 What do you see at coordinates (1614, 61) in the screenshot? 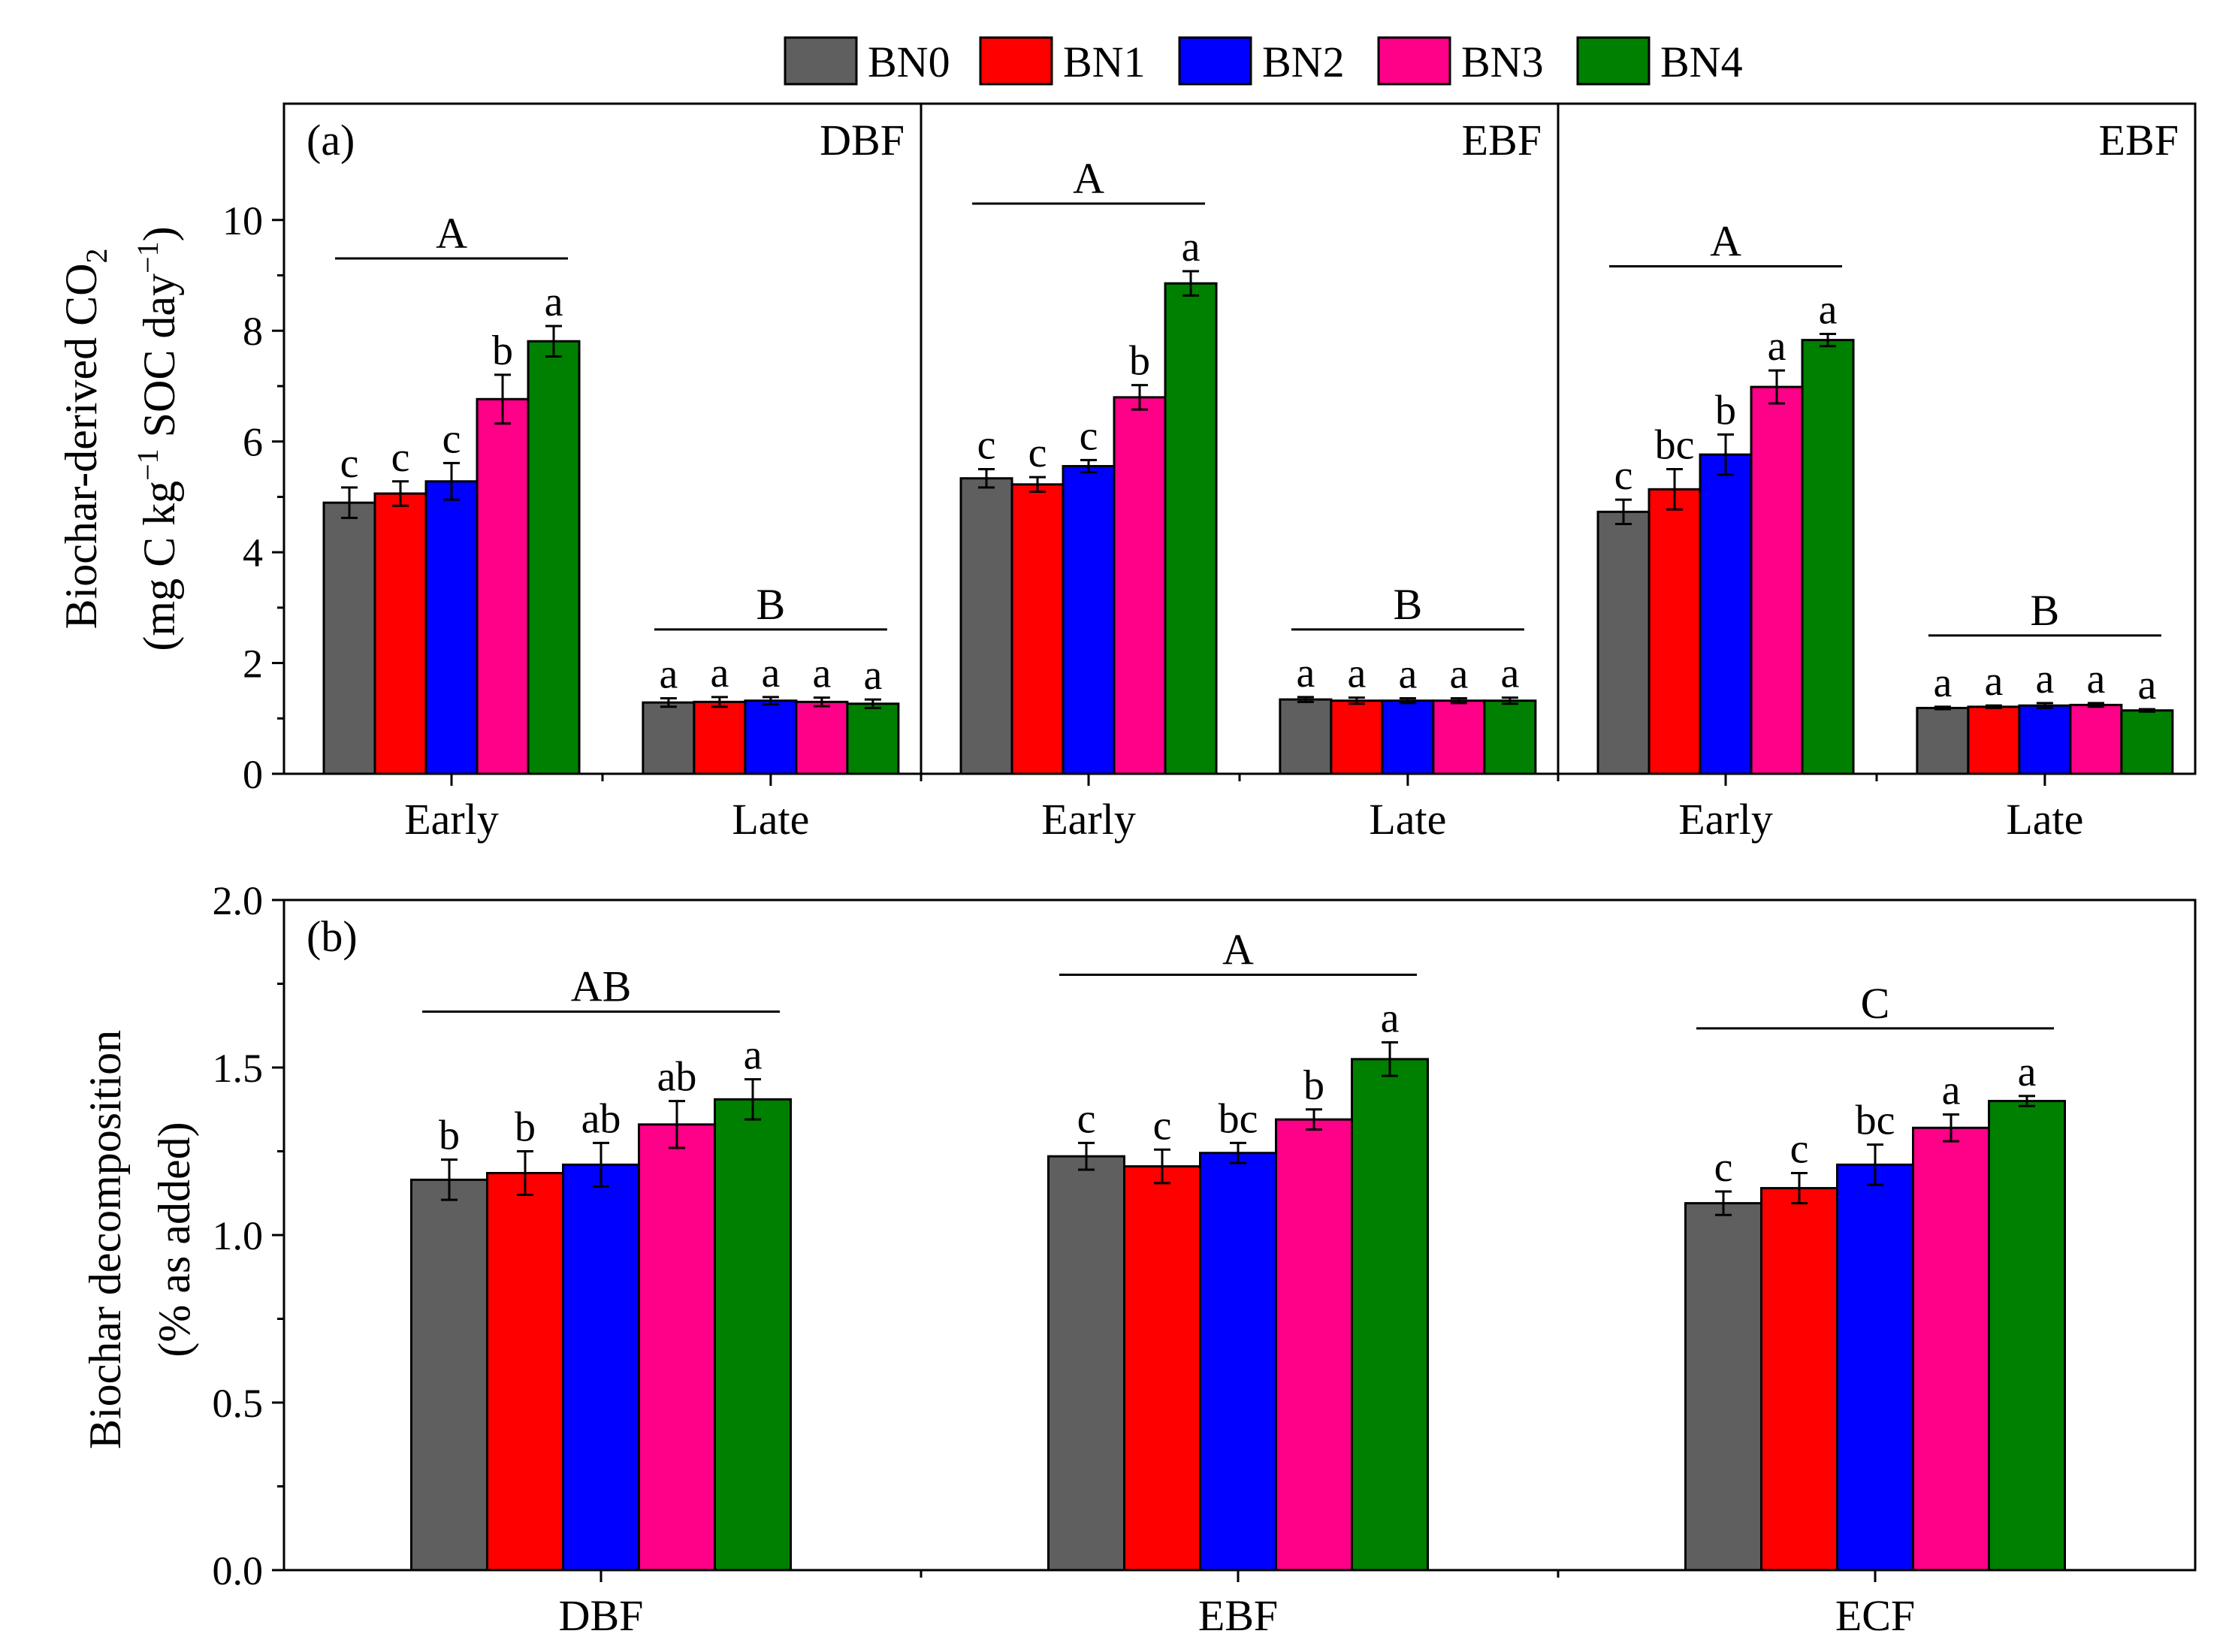
I see `legend-swatch-bn4` at bounding box center [1614, 61].